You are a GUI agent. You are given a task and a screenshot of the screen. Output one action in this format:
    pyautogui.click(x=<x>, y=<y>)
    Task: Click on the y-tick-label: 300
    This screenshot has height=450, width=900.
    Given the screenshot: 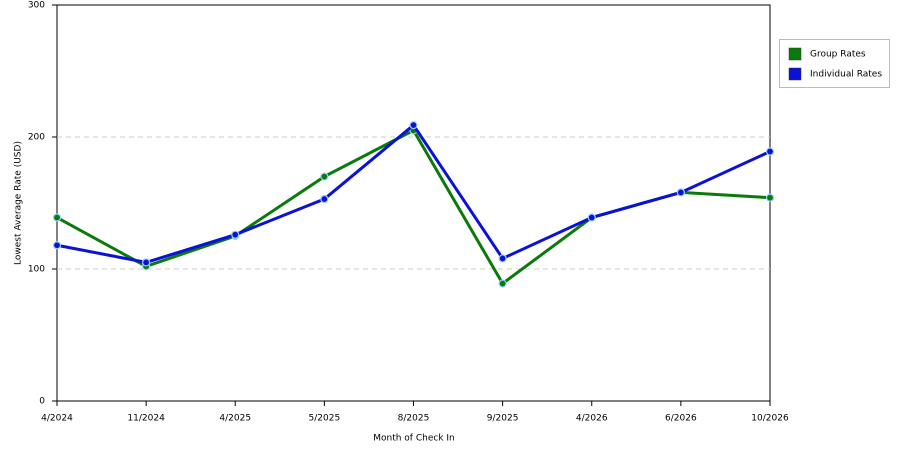 What is the action you would take?
    pyautogui.click(x=36, y=6)
    